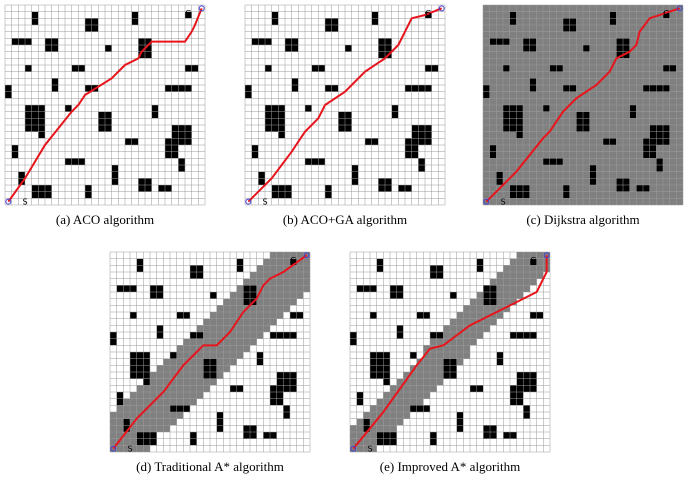 Image resolution: width=685 pixels, height=480 pixels. I want to click on caption: (c) Dijkstra algorithm, so click(582, 219).